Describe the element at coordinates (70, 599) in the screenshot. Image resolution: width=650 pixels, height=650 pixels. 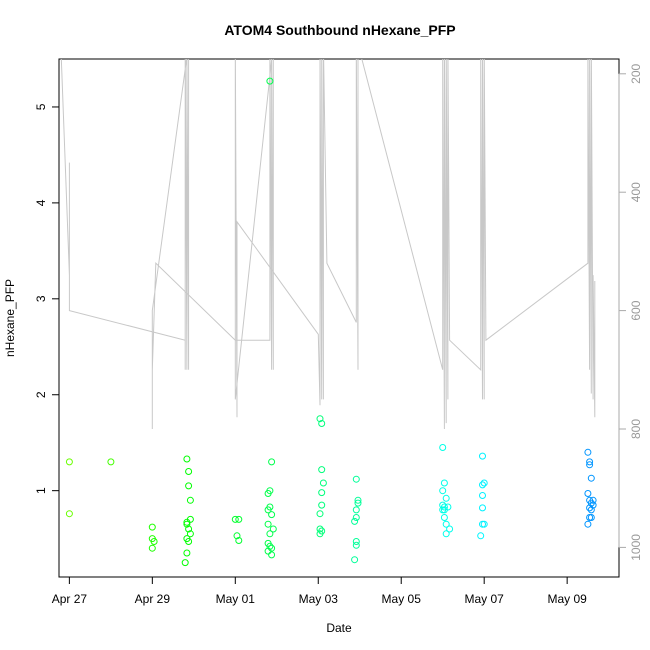
I see `x-tick-label: Apr 27` at that location.